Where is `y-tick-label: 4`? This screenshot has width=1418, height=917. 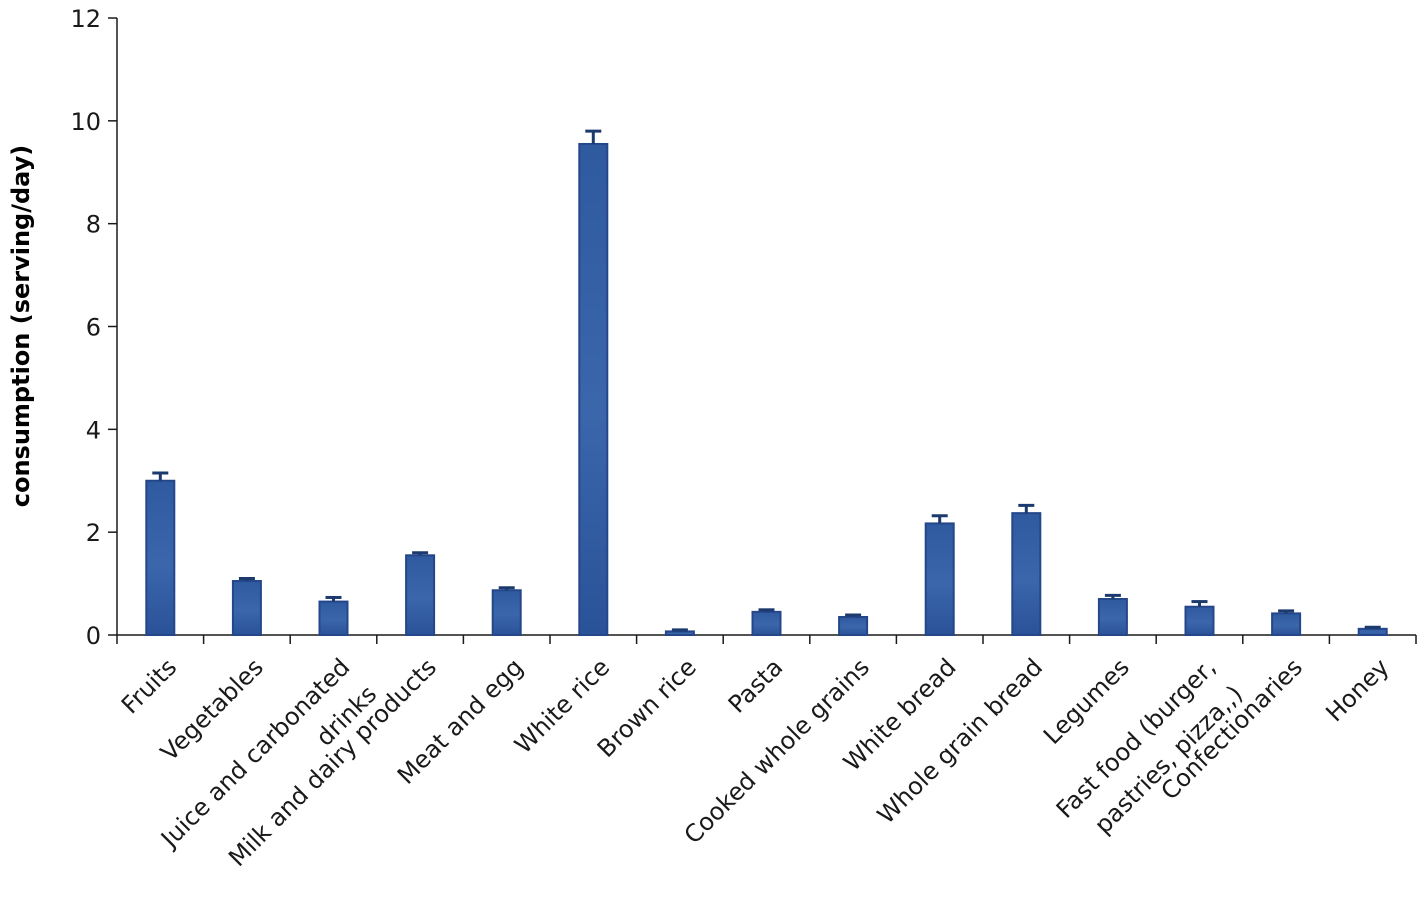
y-tick-label: 4 is located at coordinates (93, 430).